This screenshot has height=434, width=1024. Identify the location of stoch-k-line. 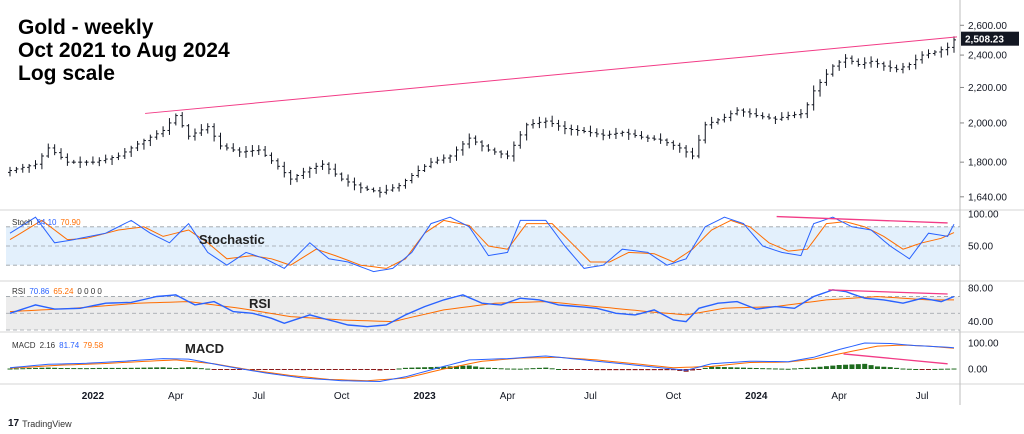
(482, 244).